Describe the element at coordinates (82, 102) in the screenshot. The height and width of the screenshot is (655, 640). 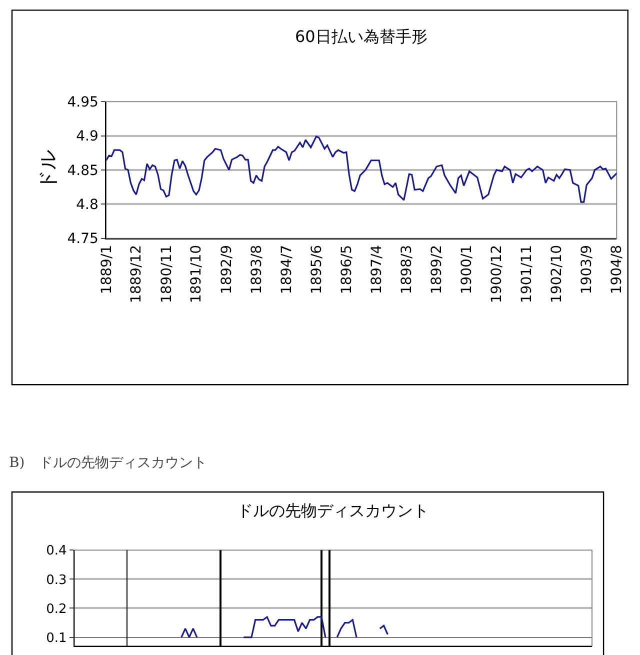
I see `y-tick-label: 4.95` at that location.